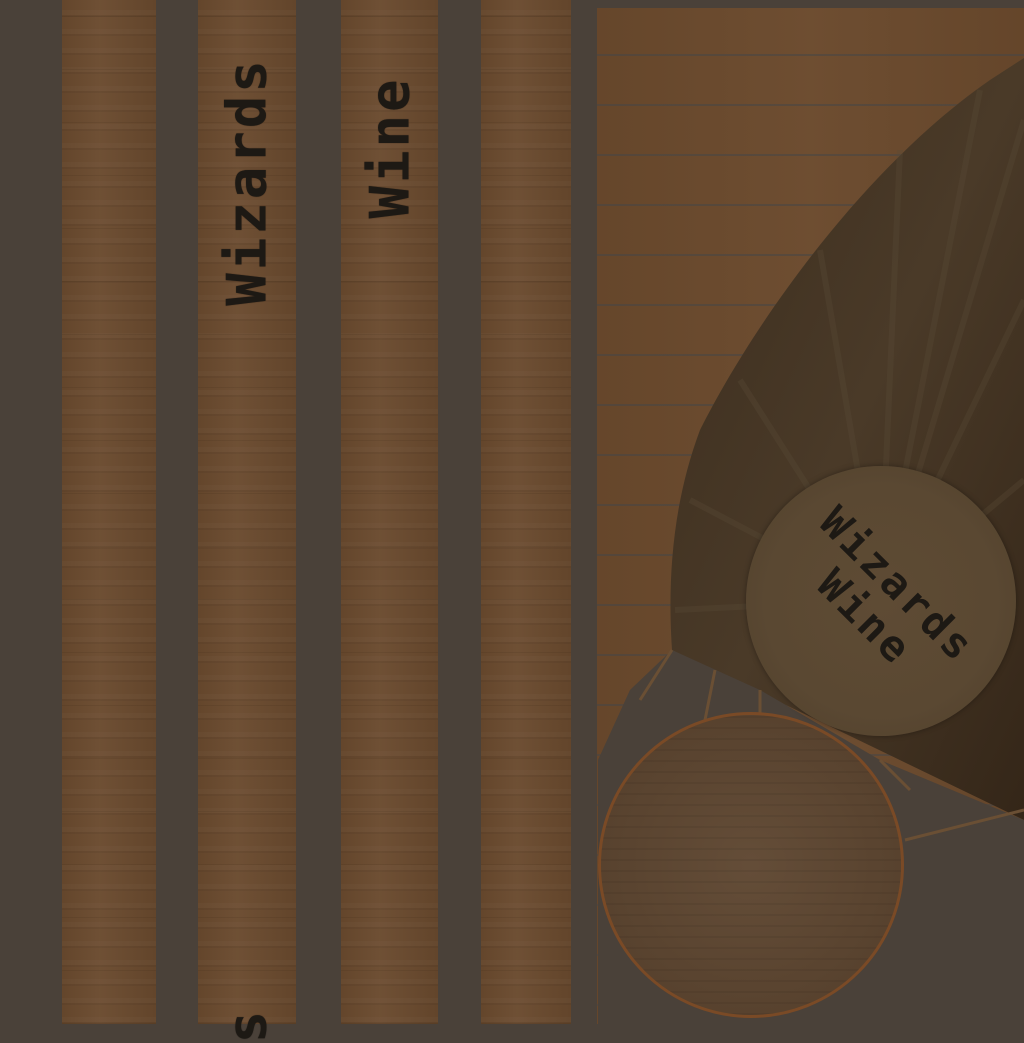  I want to click on stave-wine: Wine, so click(389, 512).